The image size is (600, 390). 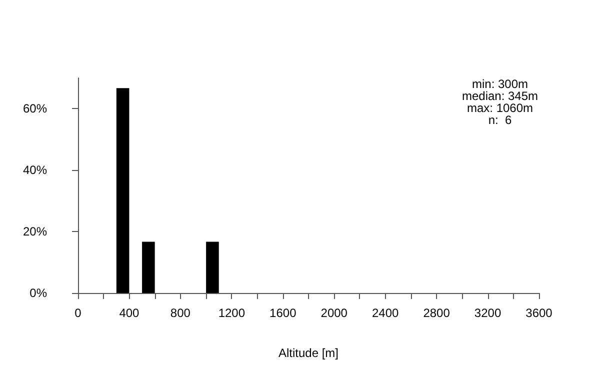 I want to click on annotation: max: 1060m, so click(x=500, y=108).